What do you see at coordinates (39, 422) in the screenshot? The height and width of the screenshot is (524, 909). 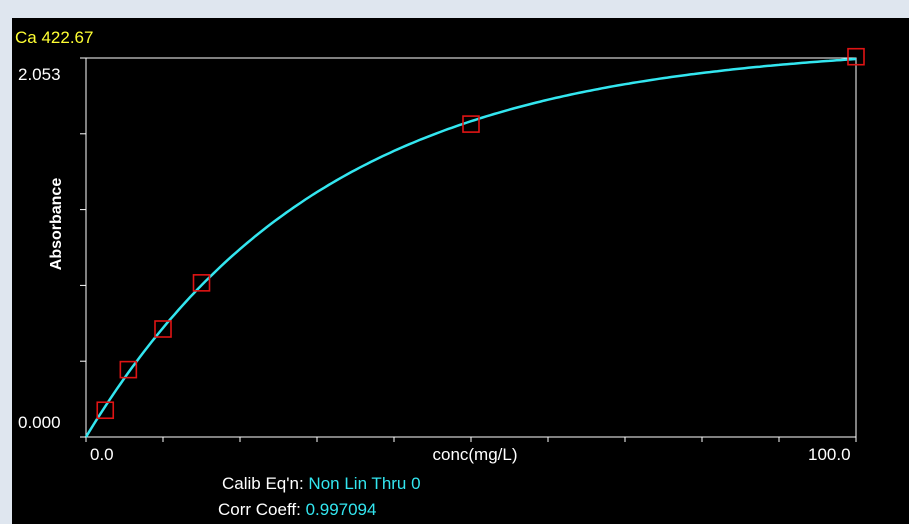 I see `y-tick-label-bottom: 0.000` at bounding box center [39, 422].